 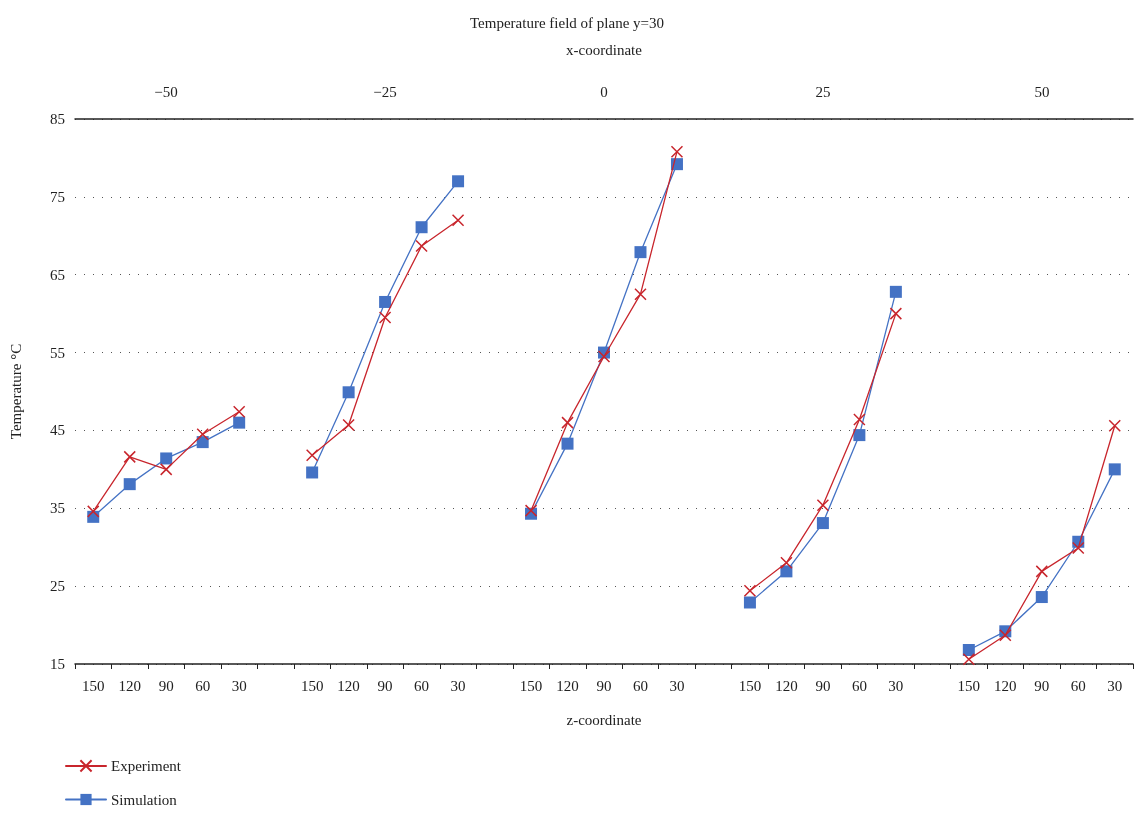 What do you see at coordinates (385, 91) in the screenshot?
I see `x2-tick-label: −25` at bounding box center [385, 91].